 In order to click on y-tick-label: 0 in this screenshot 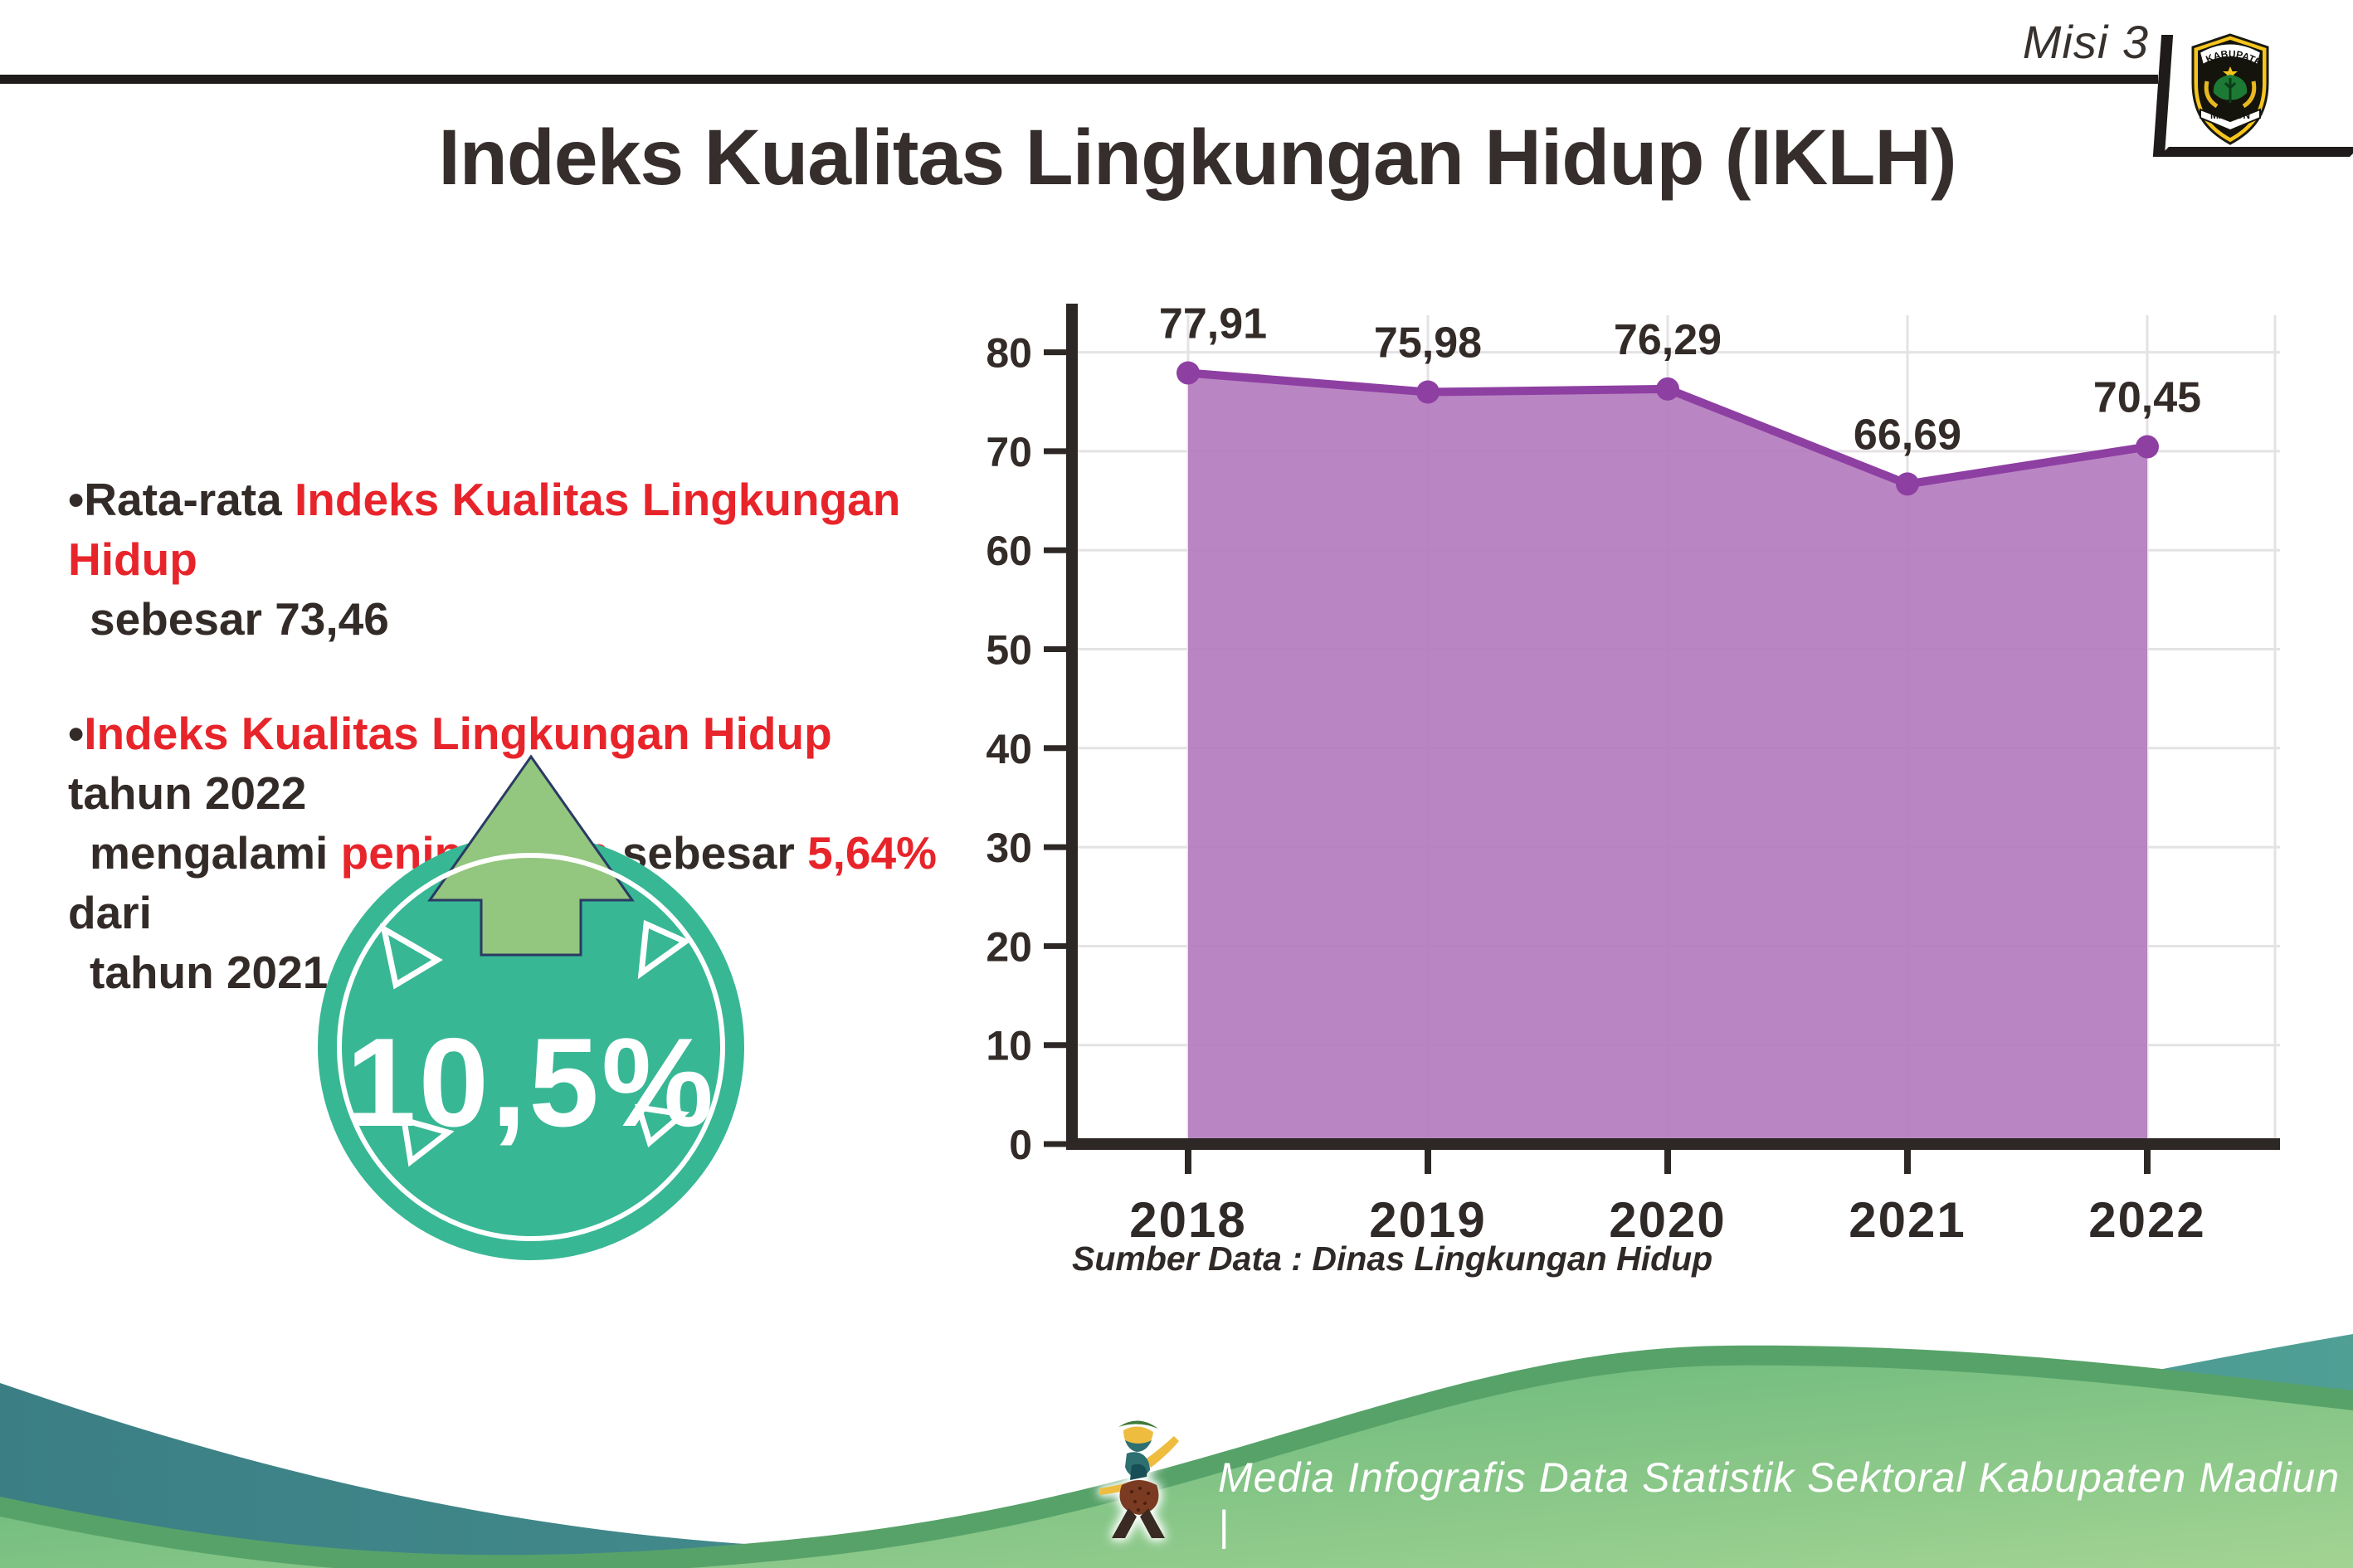, I will do `click(1020, 1145)`.